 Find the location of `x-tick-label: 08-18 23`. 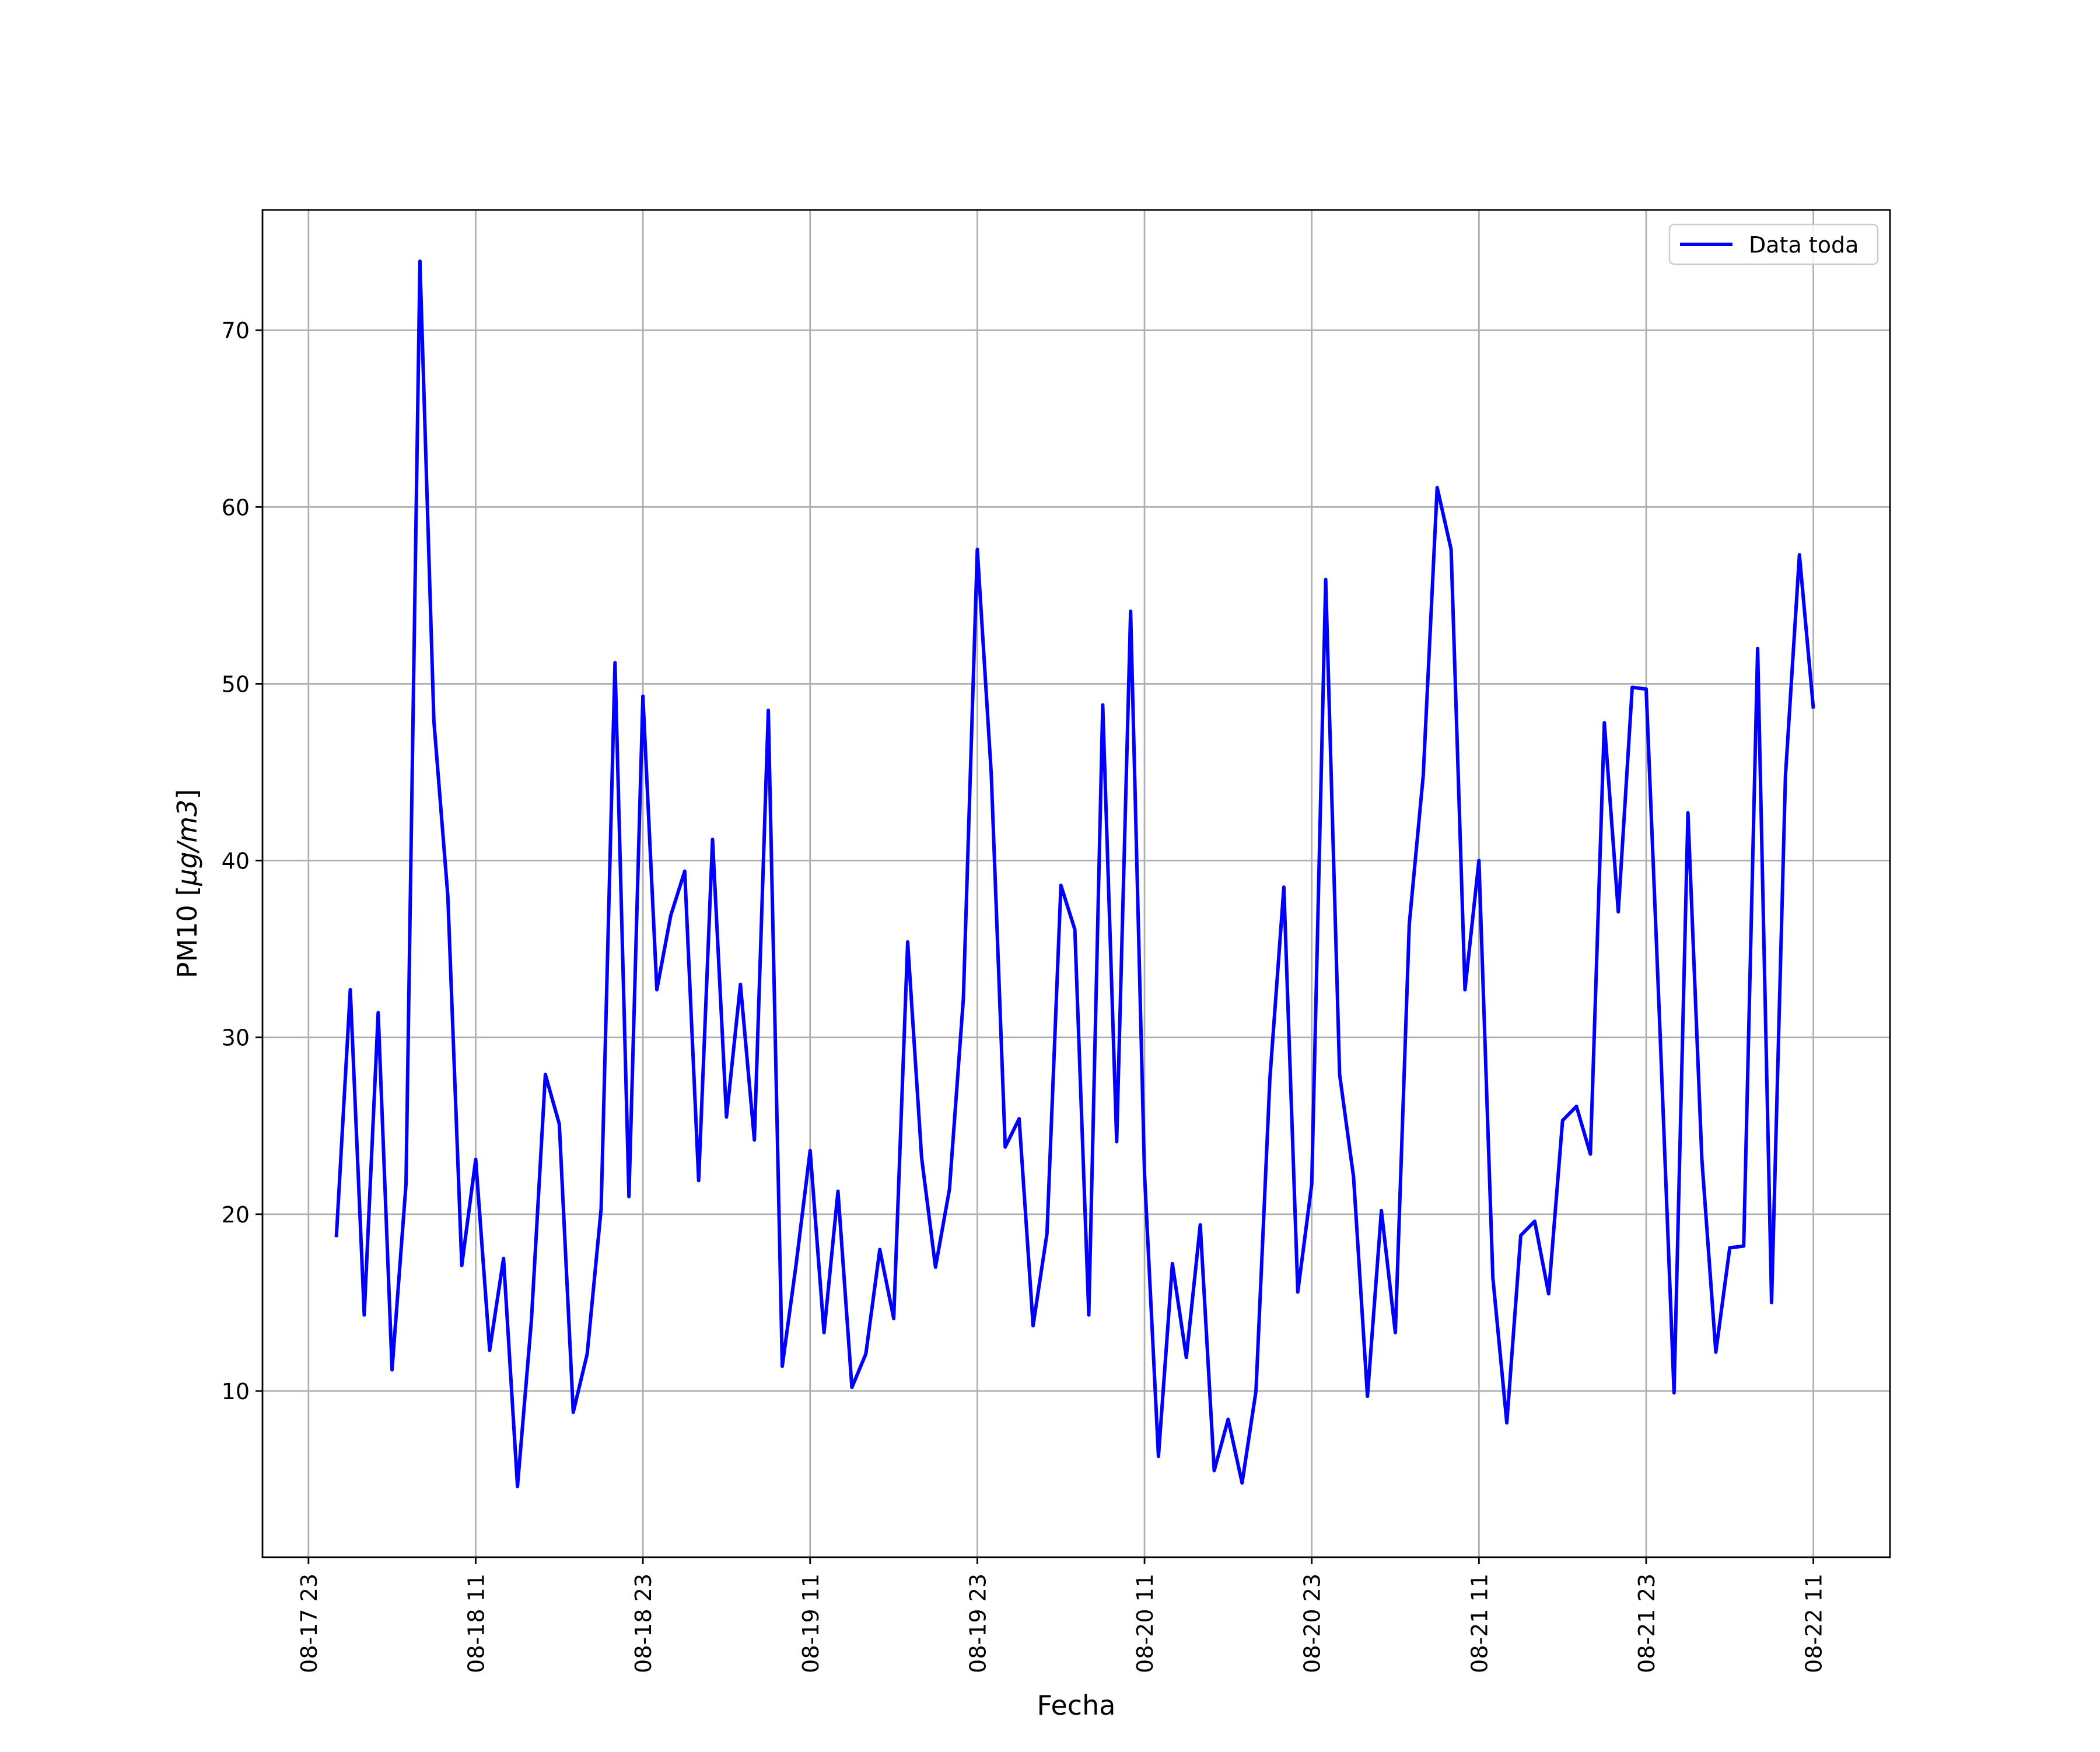

x-tick-label: 08-18 23 is located at coordinates (643, 1623).